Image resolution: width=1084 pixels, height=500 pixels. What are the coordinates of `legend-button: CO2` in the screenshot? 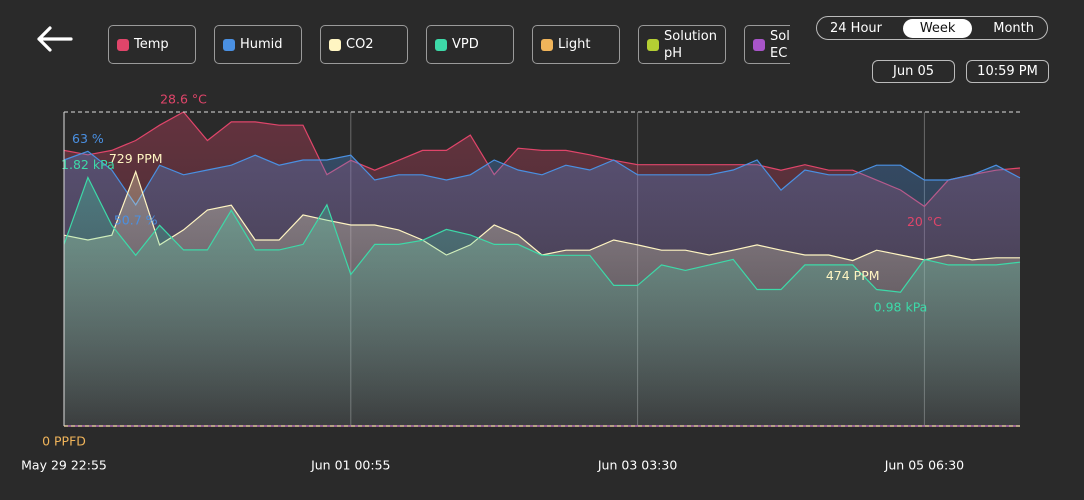 It's located at (364, 44).